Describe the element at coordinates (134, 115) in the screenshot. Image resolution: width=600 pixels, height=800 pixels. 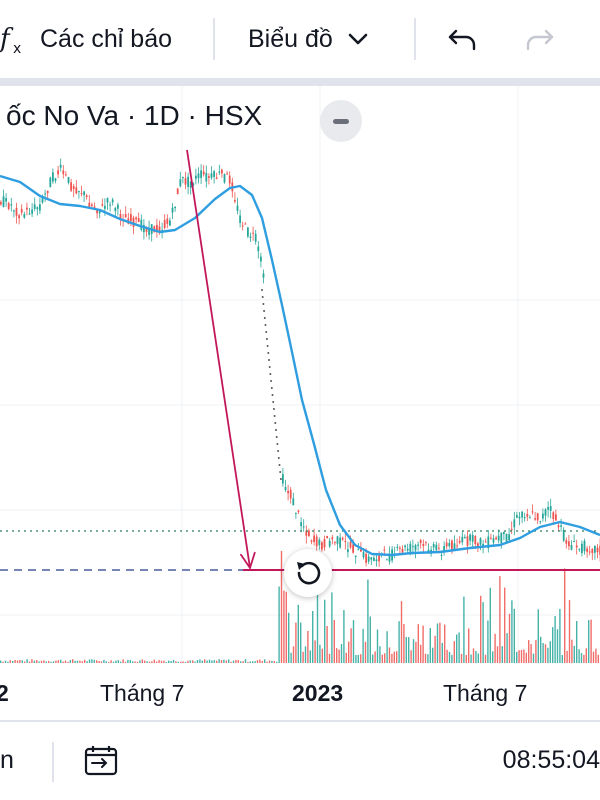
I see `symbol-legend-title: ốc No Va · 1D · HSX` at that location.